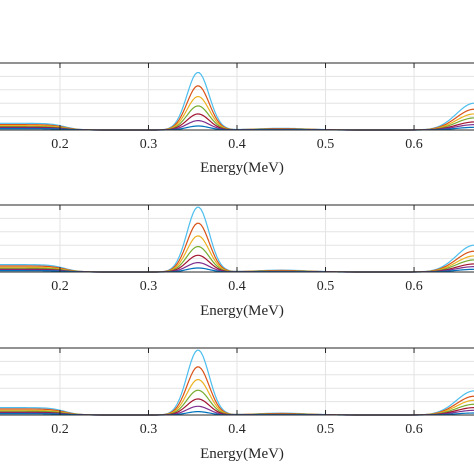  I want to click on x-ticks-3: 0.2 0.3 0.4 0.5 0.6, so click(237, 392).